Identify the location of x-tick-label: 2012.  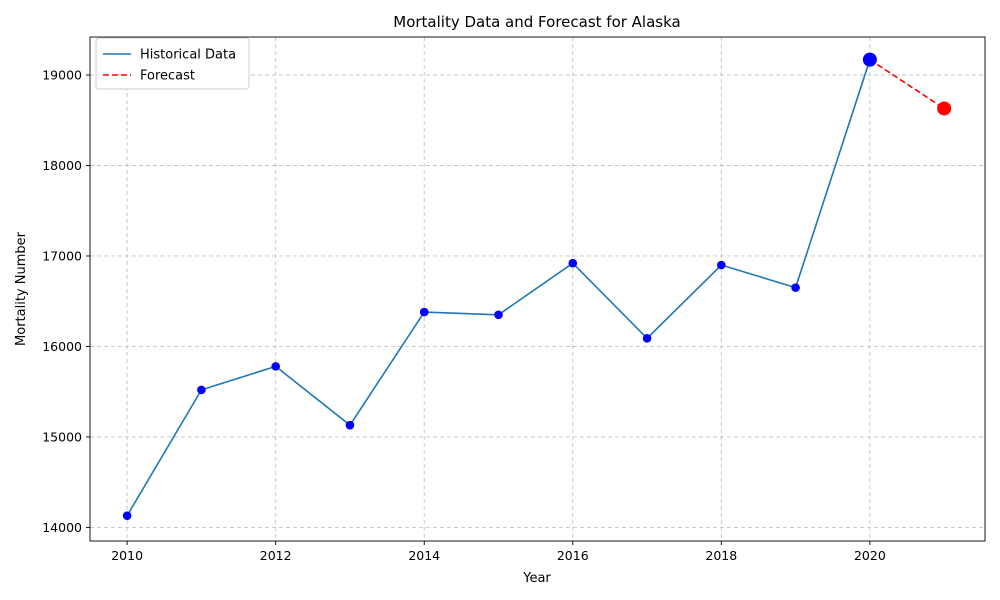
(276, 555).